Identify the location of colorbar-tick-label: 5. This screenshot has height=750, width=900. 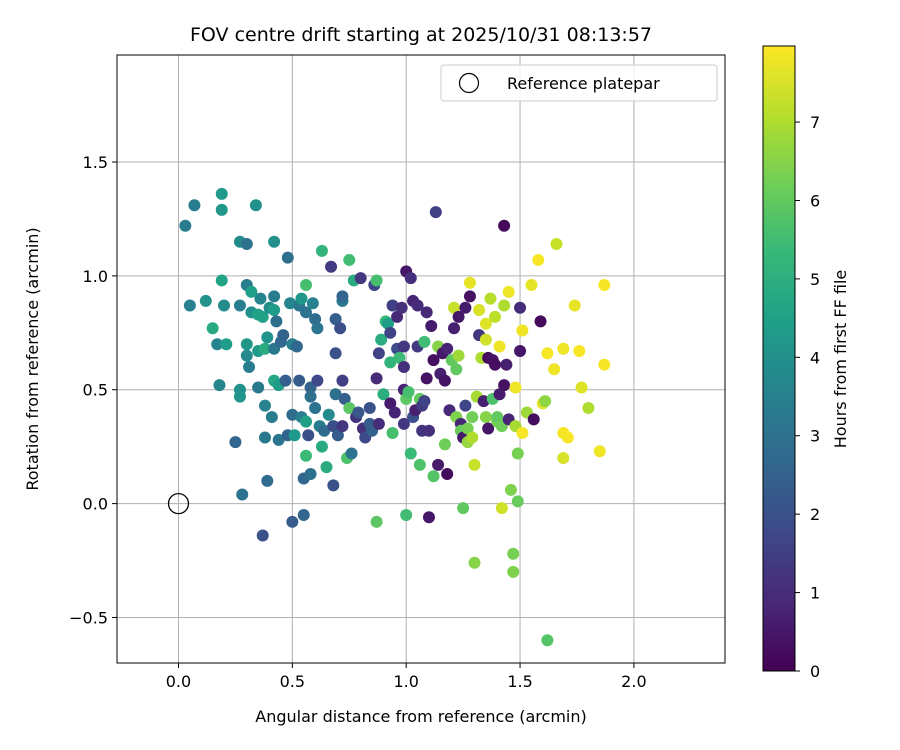
(815, 279).